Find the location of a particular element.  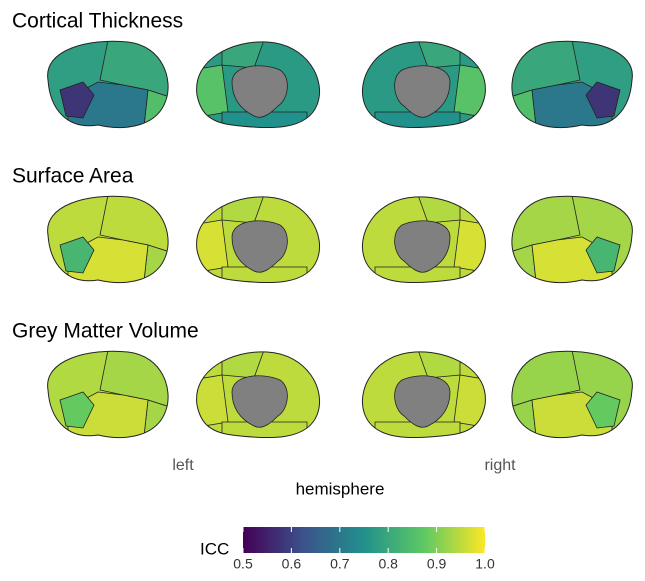

panel-title: Grey Matter Volume is located at coordinates (105, 331).